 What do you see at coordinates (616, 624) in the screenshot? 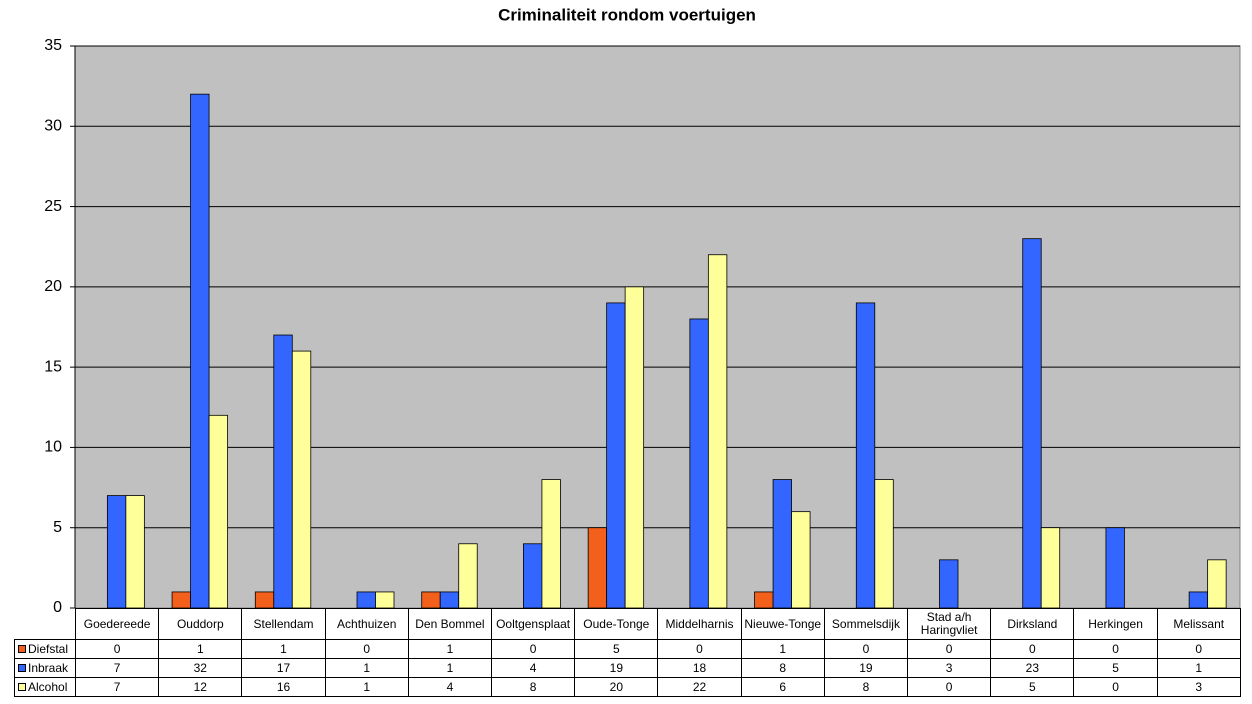
I see `category-label: Oude-Tonge` at bounding box center [616, 624].